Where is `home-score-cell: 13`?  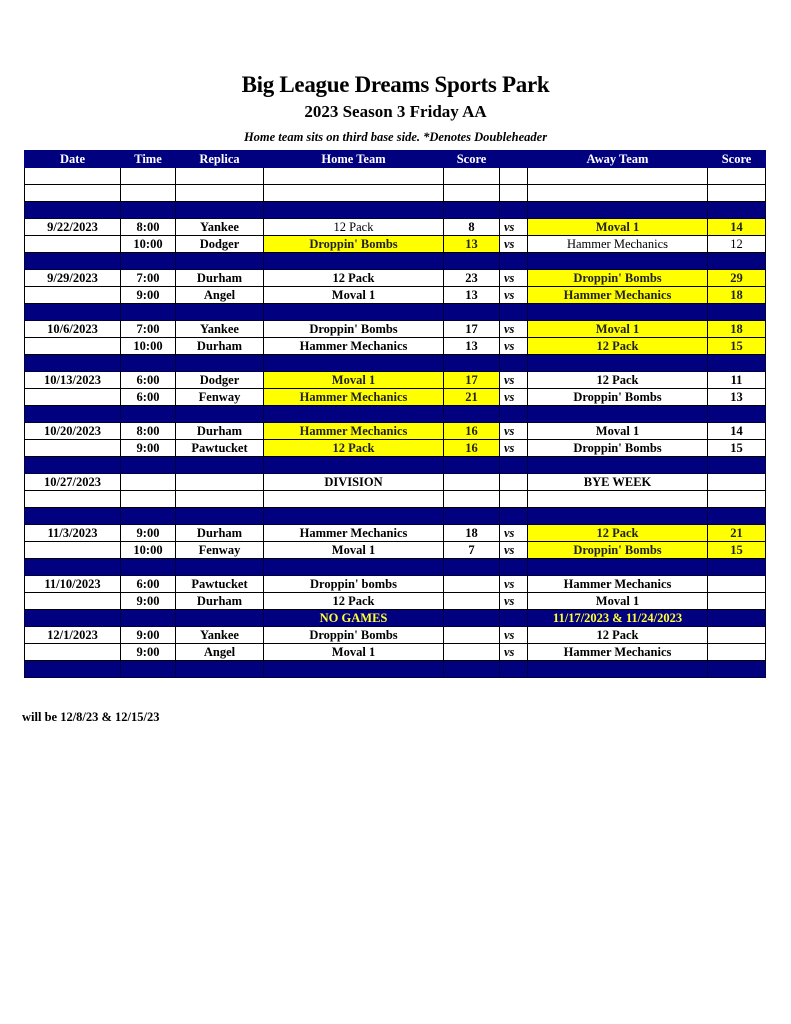 home-score-cell: 13 is located at coordinates (471, 295).